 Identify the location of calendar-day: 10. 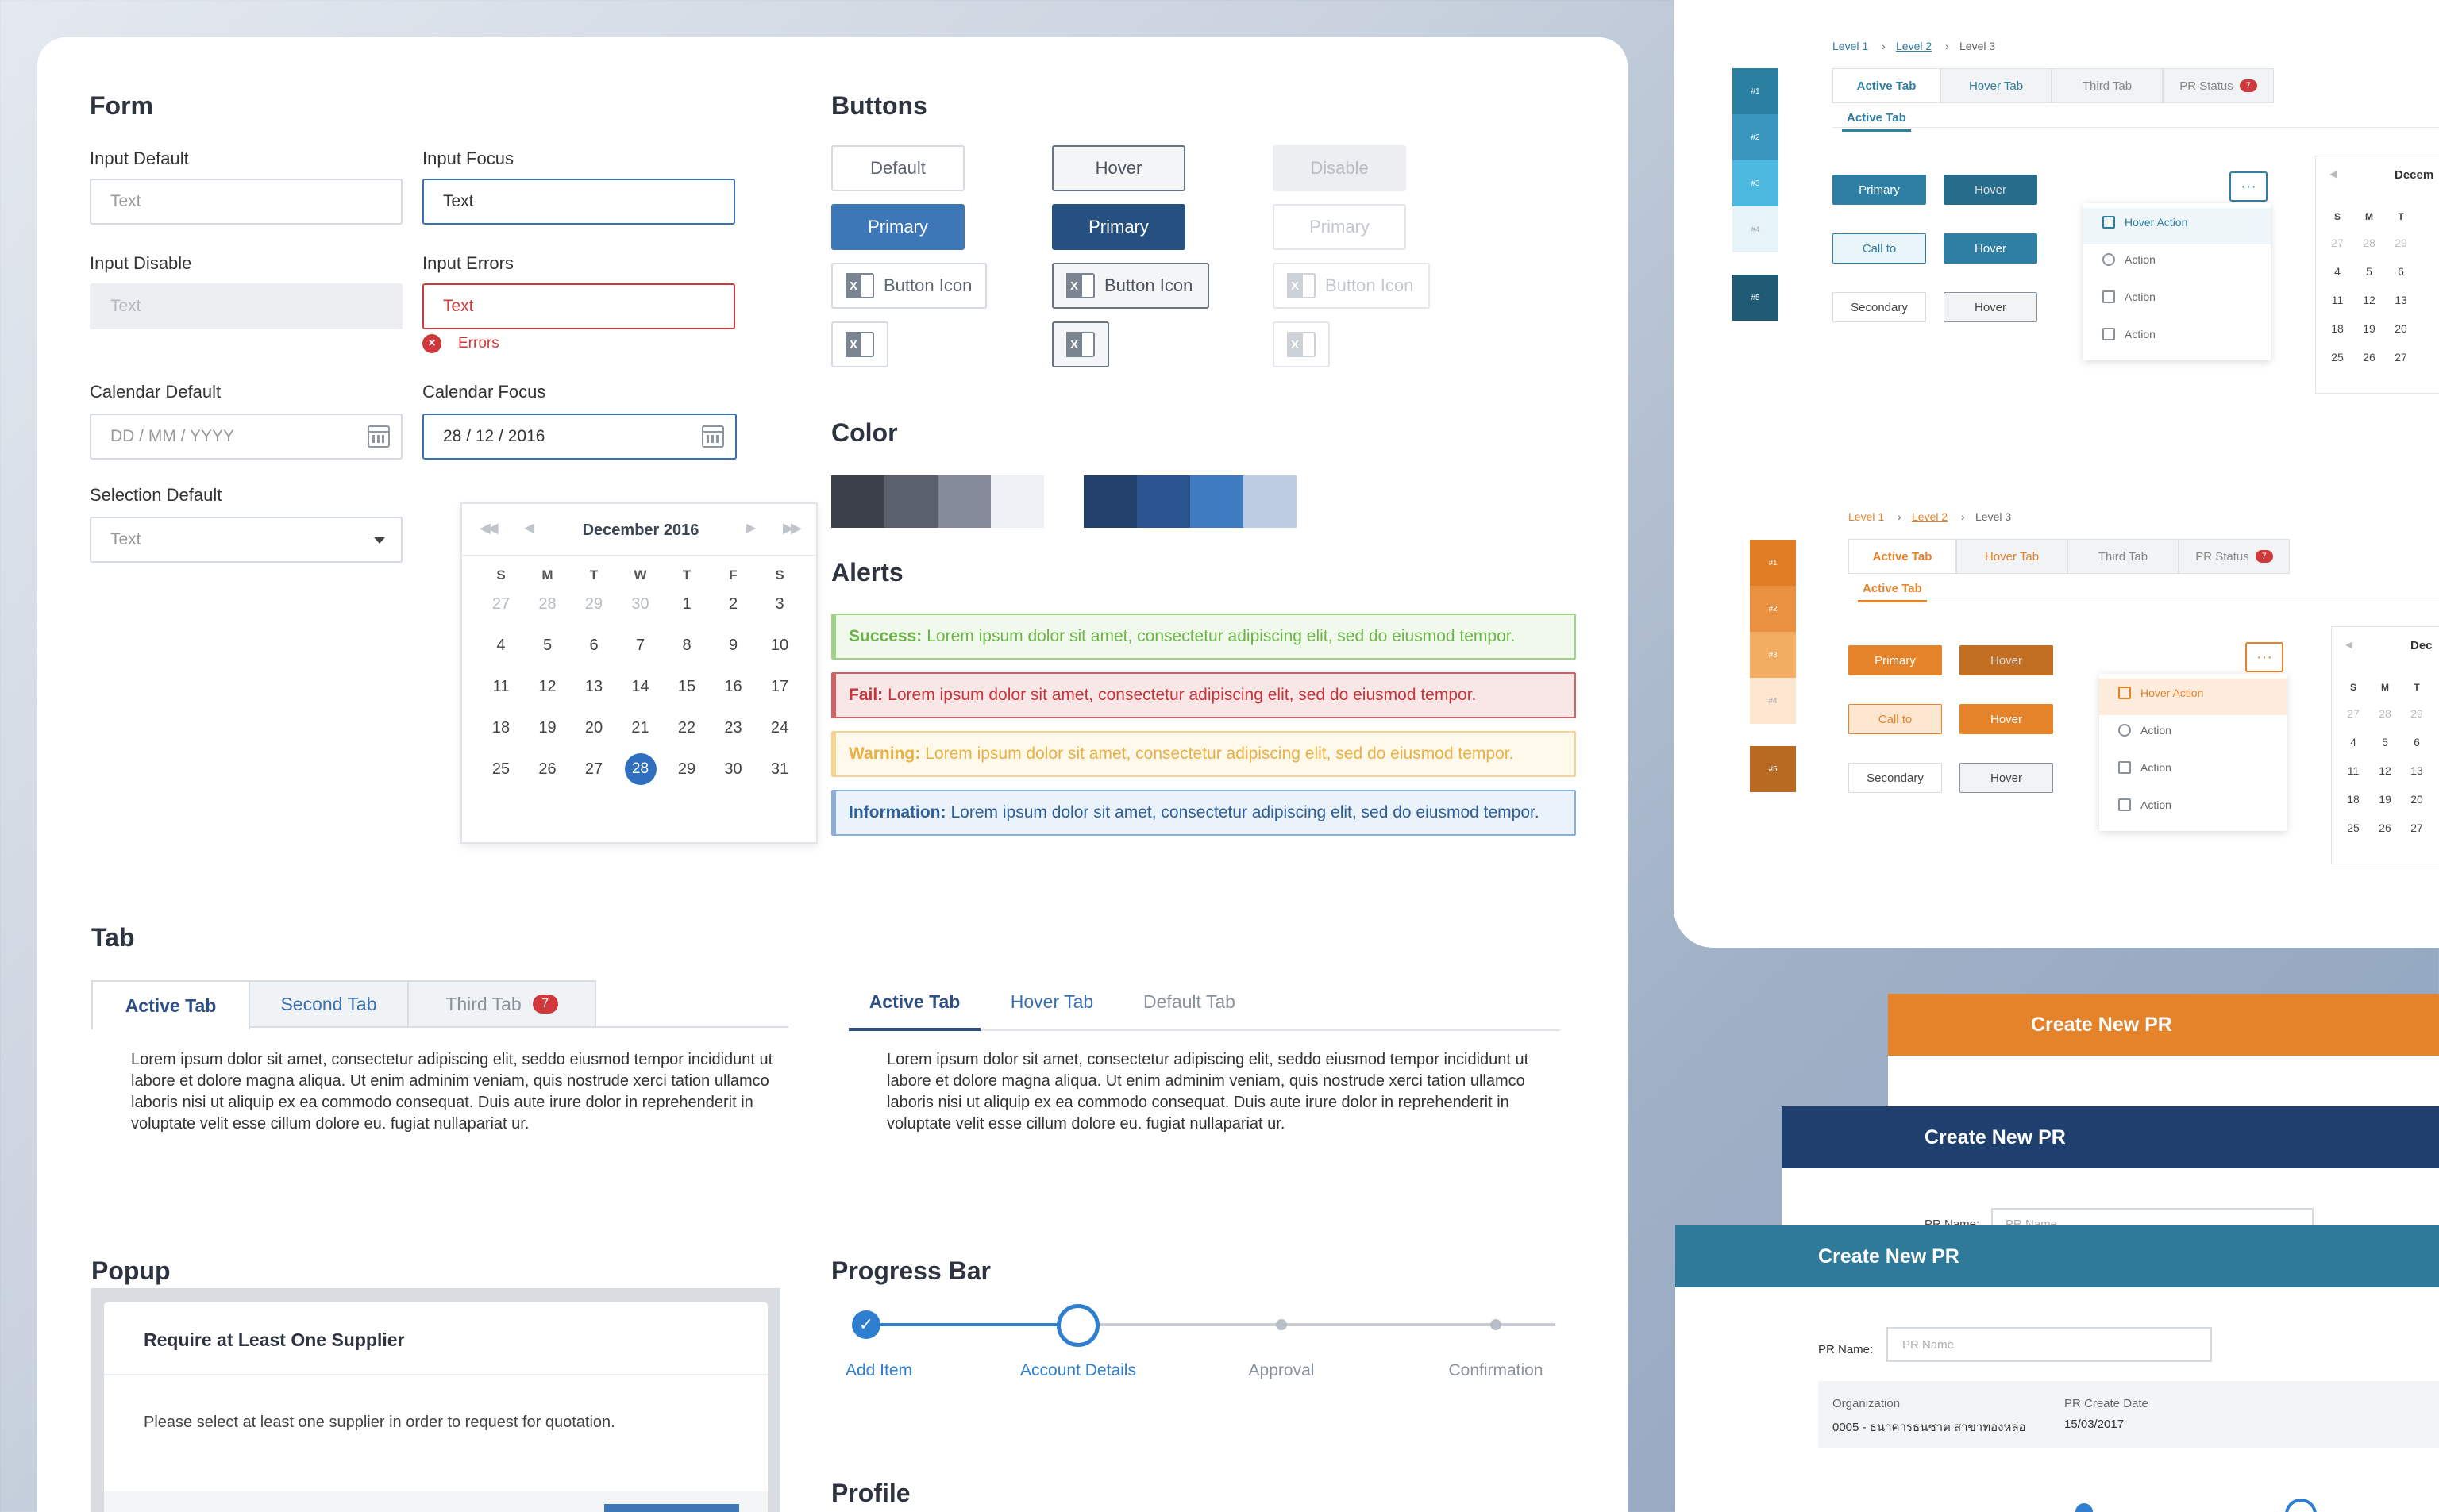
(779, 645).